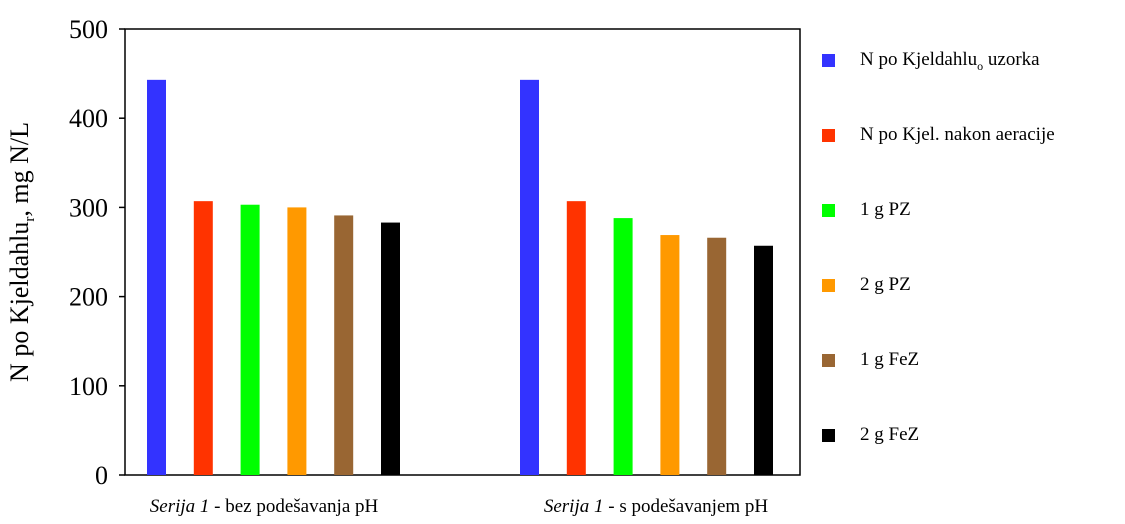 The image size is (1125, 524). What do you see at coordinates (264, 506) in the screenshot?
I see `x-category-label-1: Serija 1 - bez podešavanja pH` at bounding box center [264, 506].